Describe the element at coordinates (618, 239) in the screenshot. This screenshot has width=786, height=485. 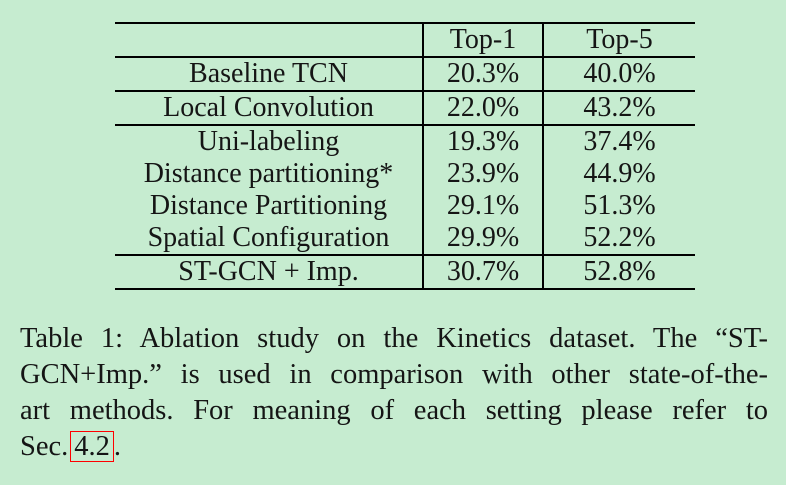
I see `top5-cell: 52.2%` at that location.